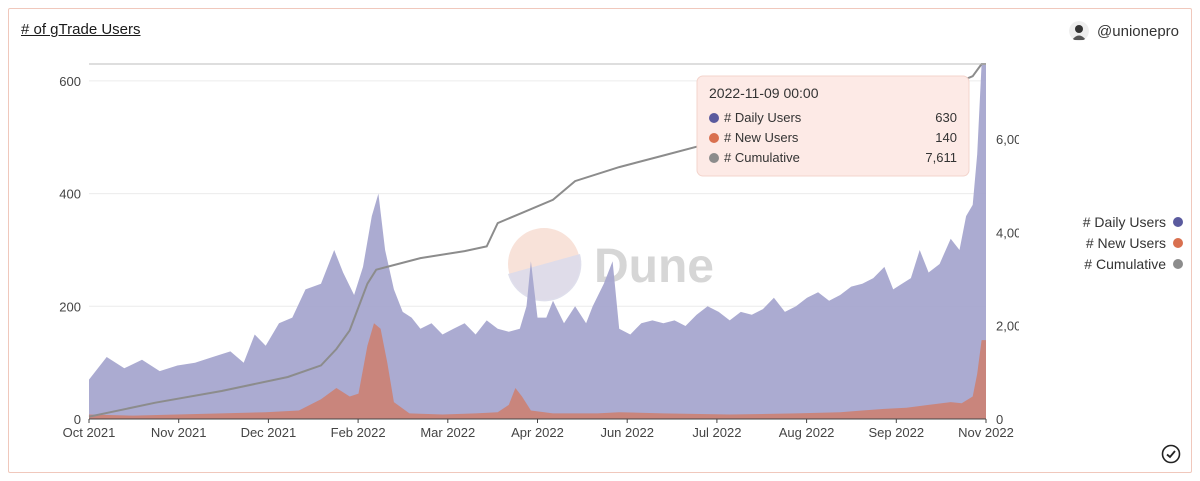 The width and height of the screenshot is (1200, 481). Describe the element at coordinates (1138, 31) in the screenshot. I see `author-name: @unionepro` at that location.